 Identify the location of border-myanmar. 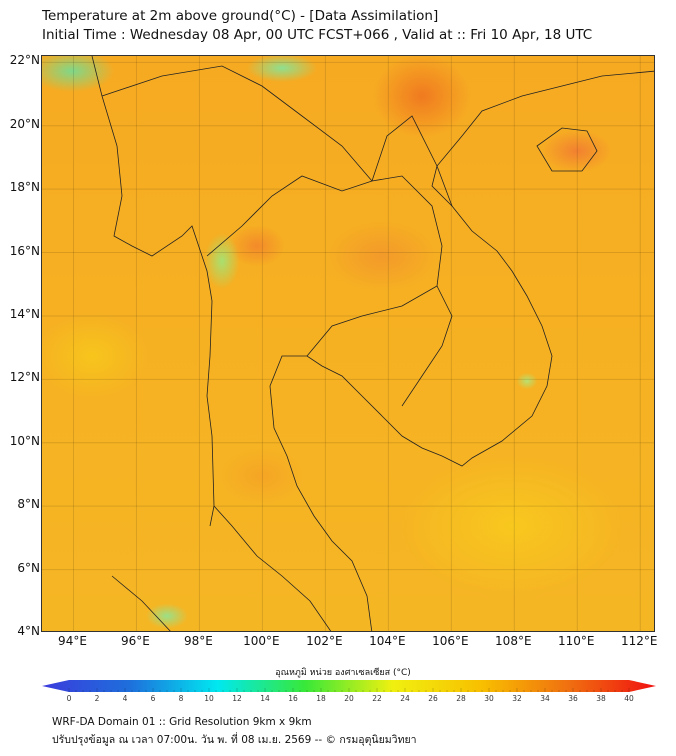
(237, 123).